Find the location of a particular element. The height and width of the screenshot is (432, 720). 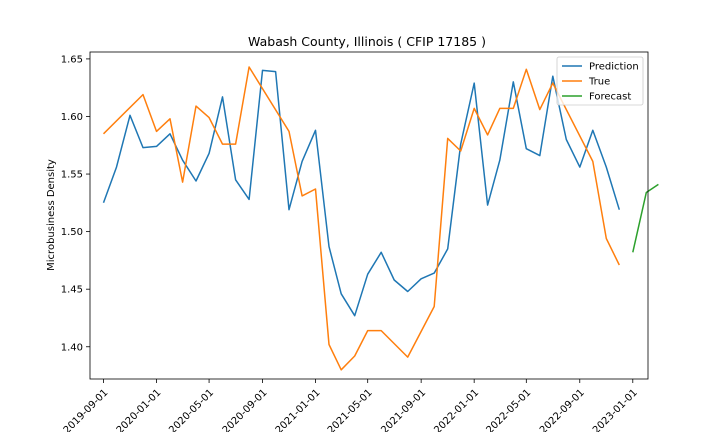

y-tick-label: 1.40 is located at coordinates (72, 347).